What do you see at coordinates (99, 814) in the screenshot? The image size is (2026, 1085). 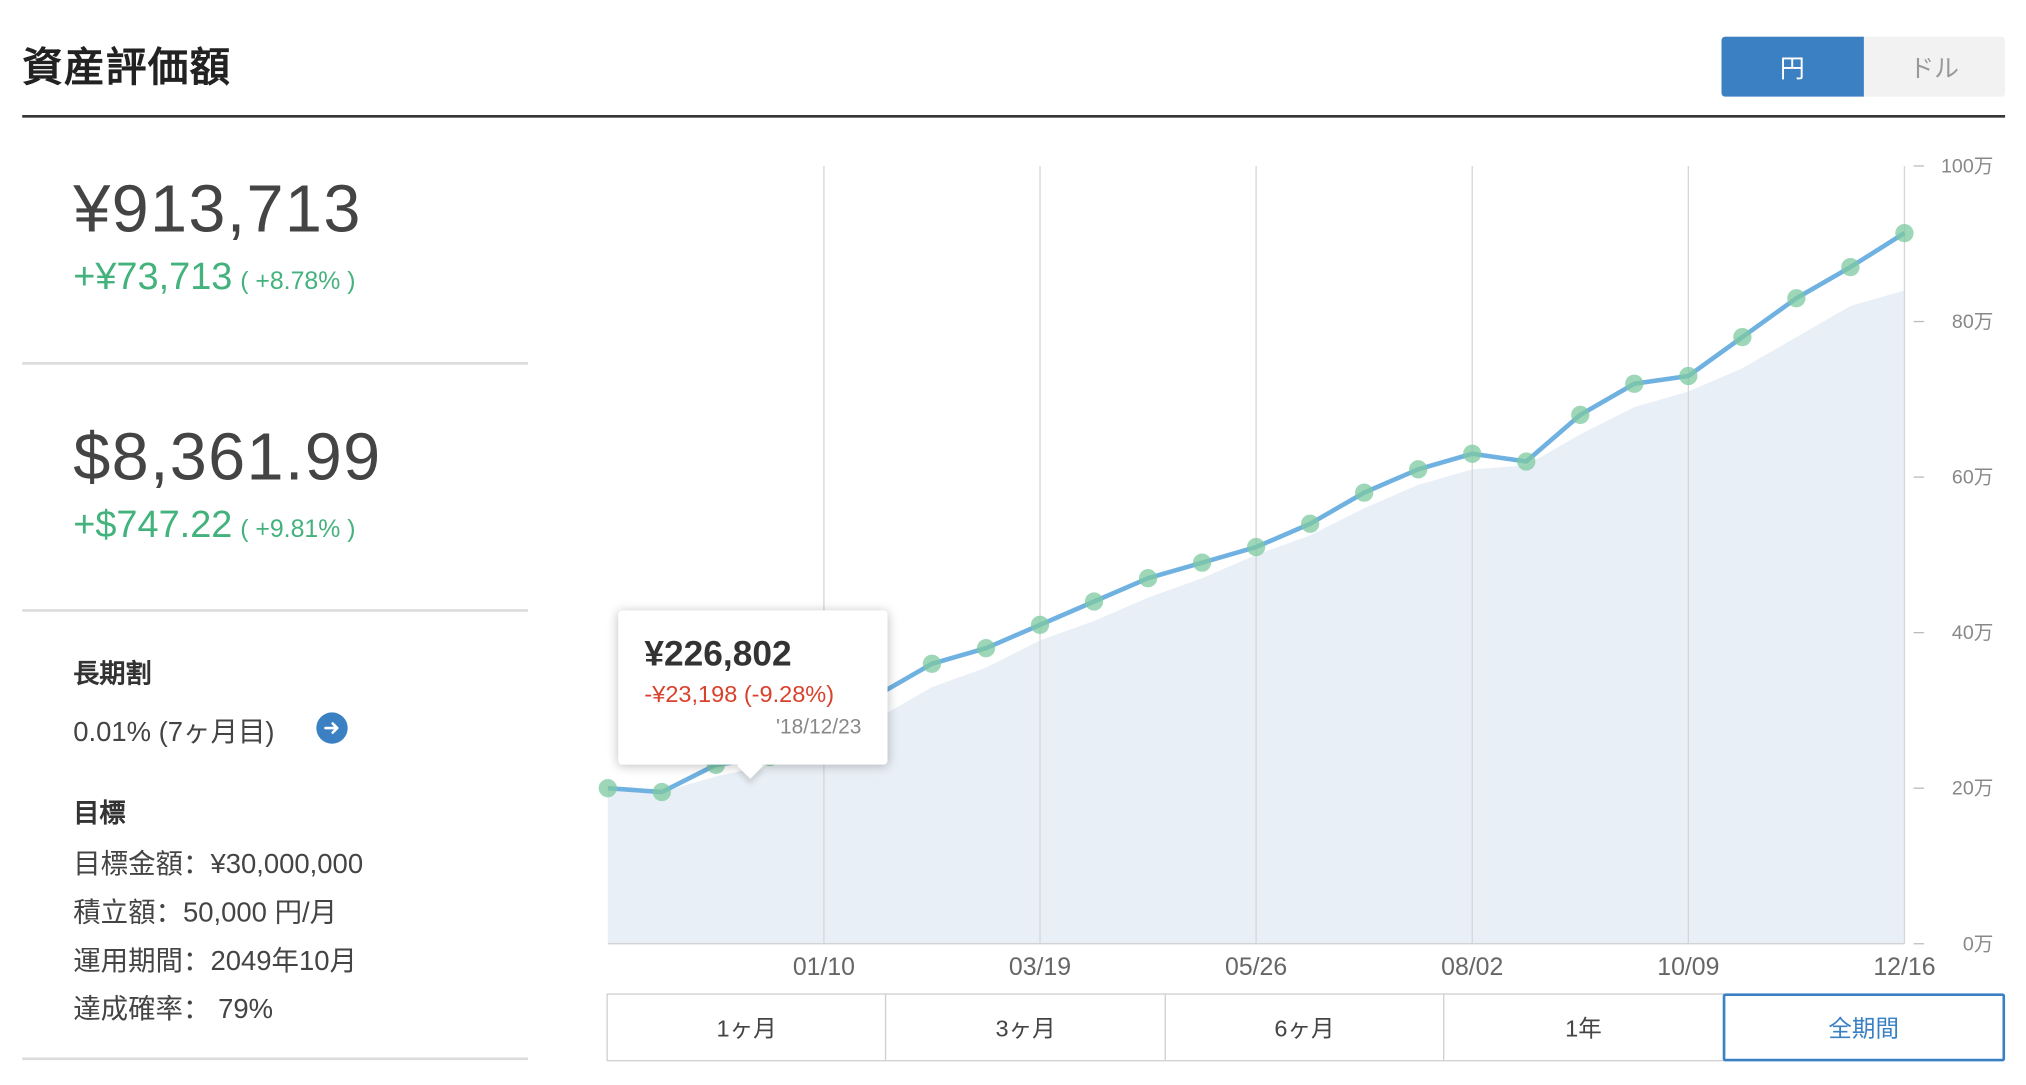 I see `goal-label: 目標` at bounding box center [99, 814].